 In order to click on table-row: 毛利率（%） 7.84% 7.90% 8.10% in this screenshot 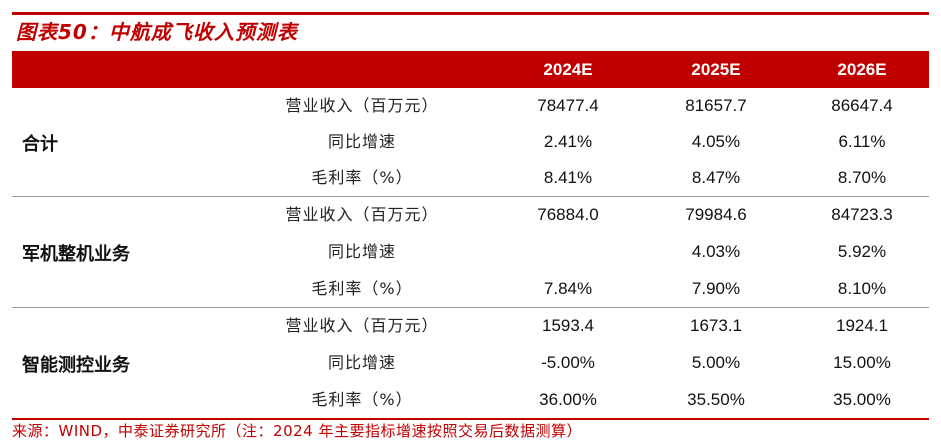, I will do `click(470, 289)`.